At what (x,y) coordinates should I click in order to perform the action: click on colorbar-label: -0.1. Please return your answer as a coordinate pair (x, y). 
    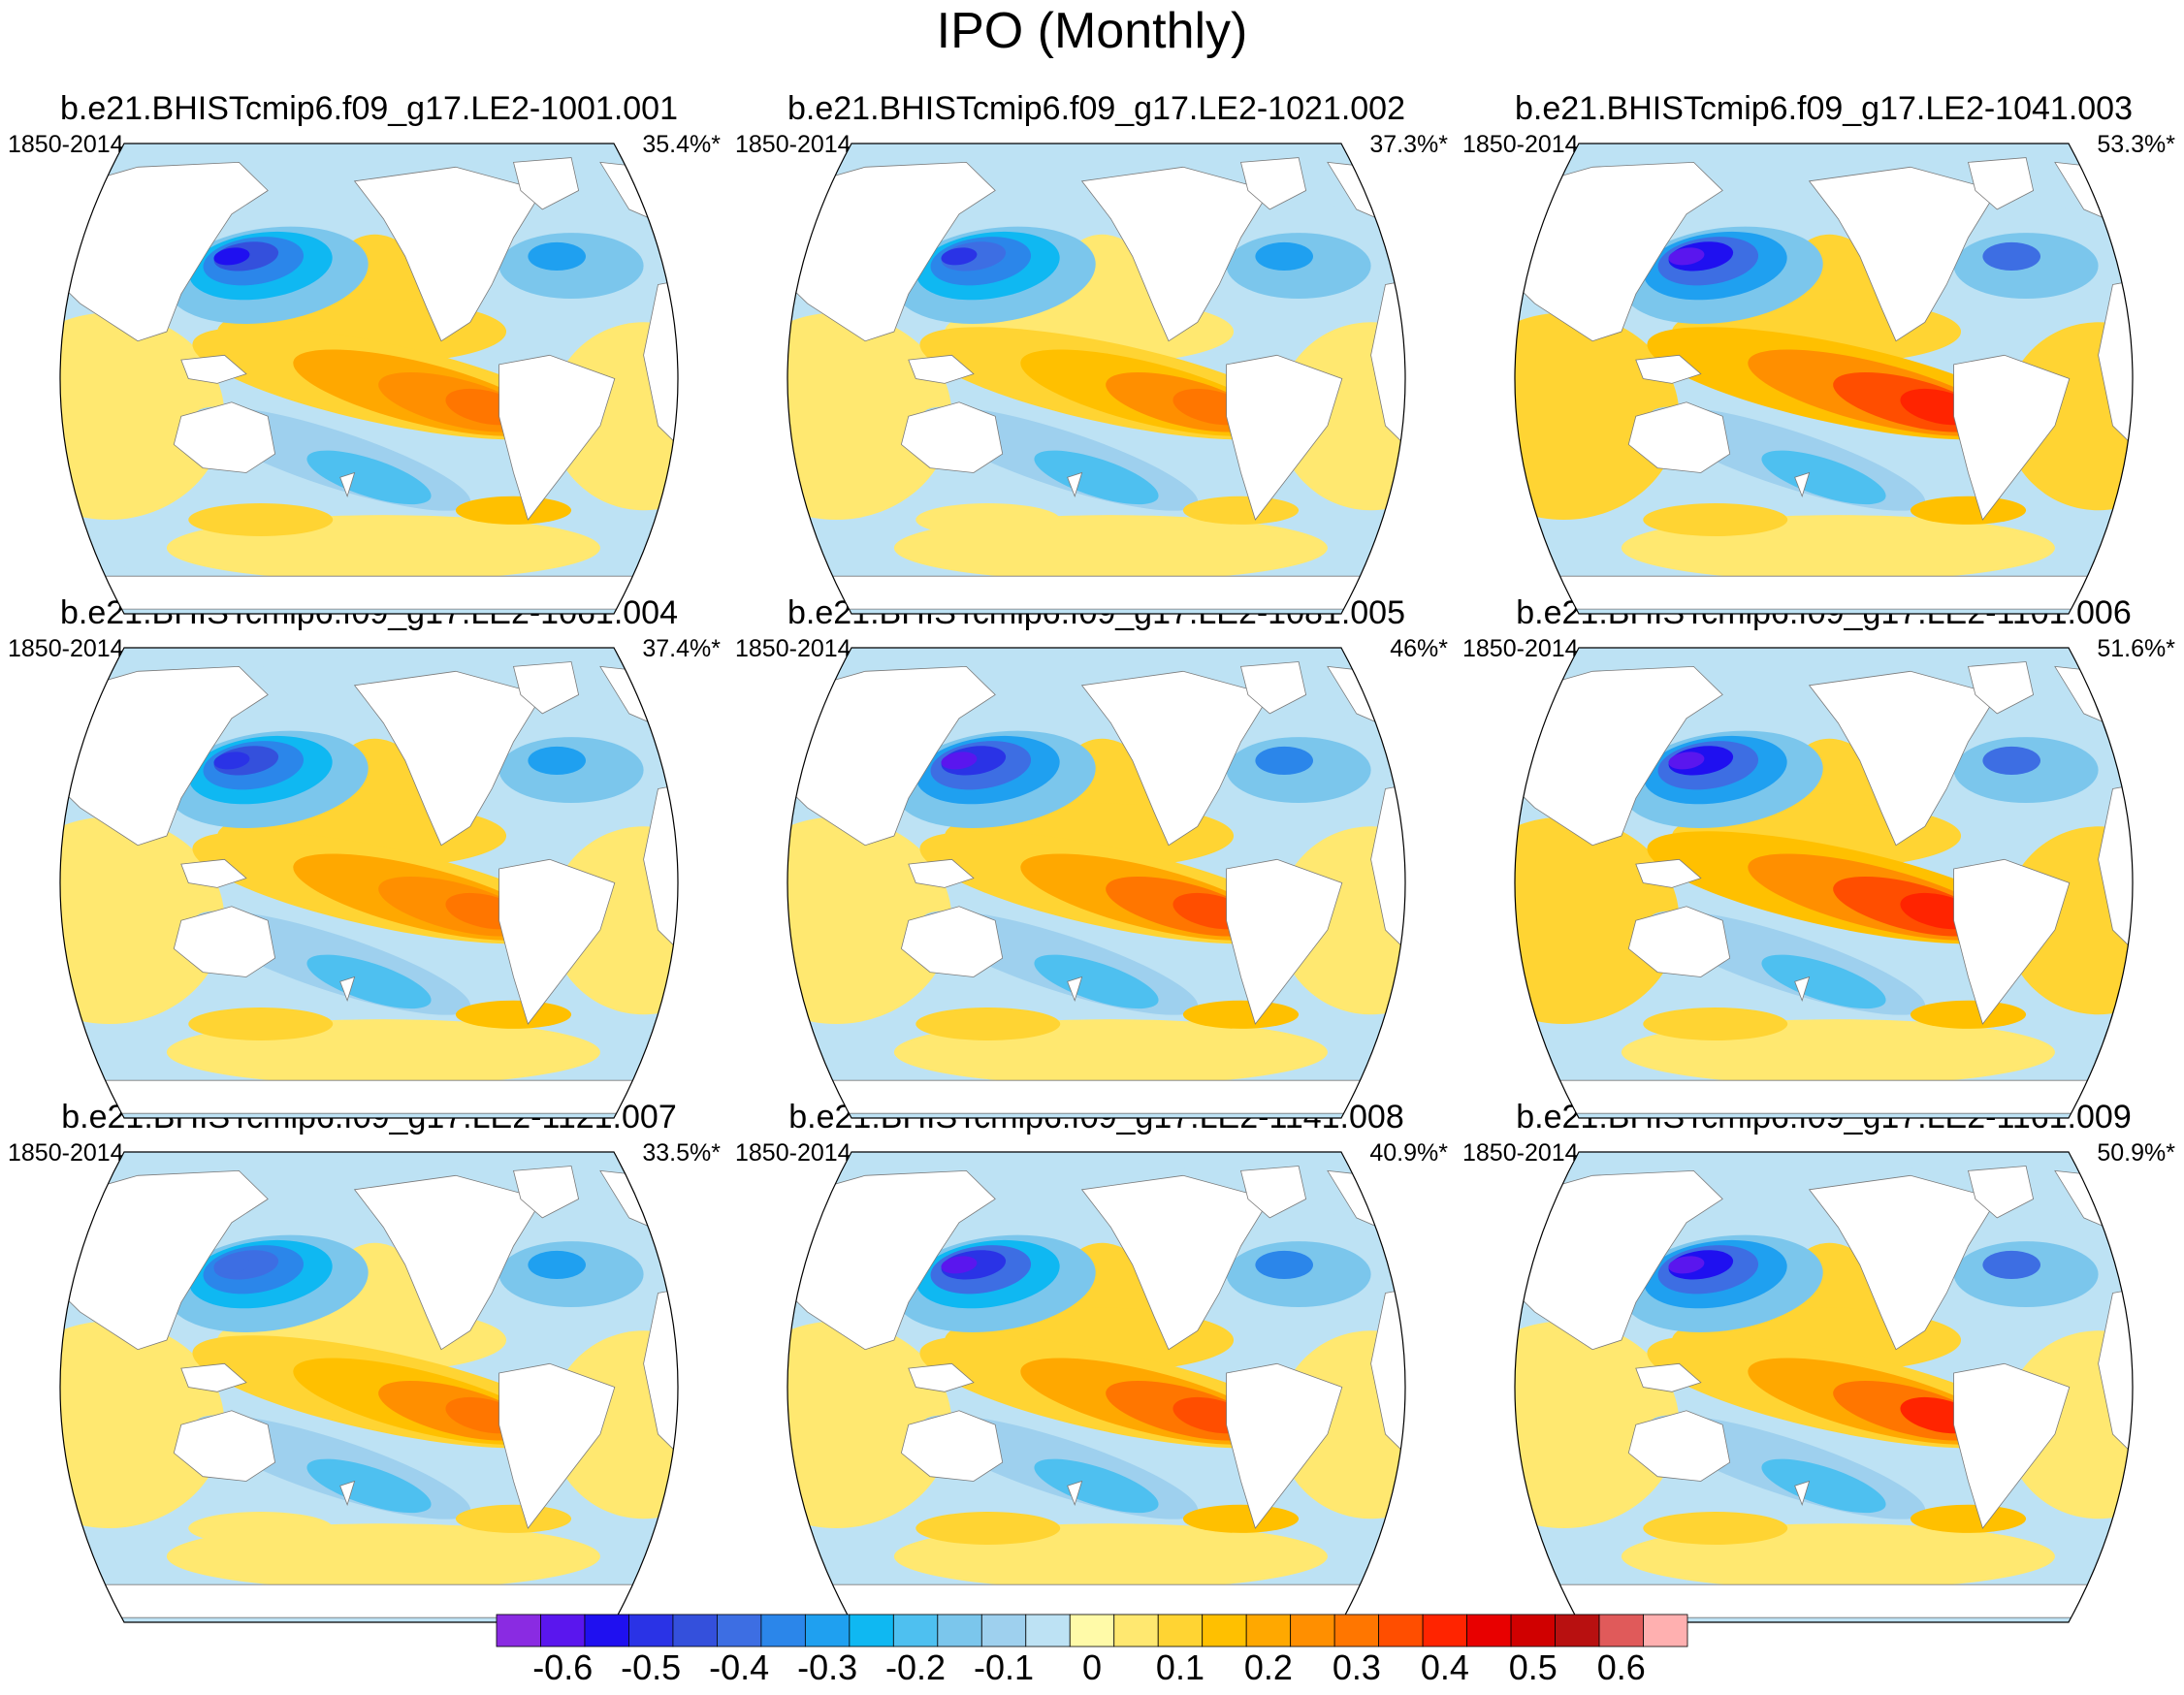
    Looking at the image, I should click on (1004, 1667).